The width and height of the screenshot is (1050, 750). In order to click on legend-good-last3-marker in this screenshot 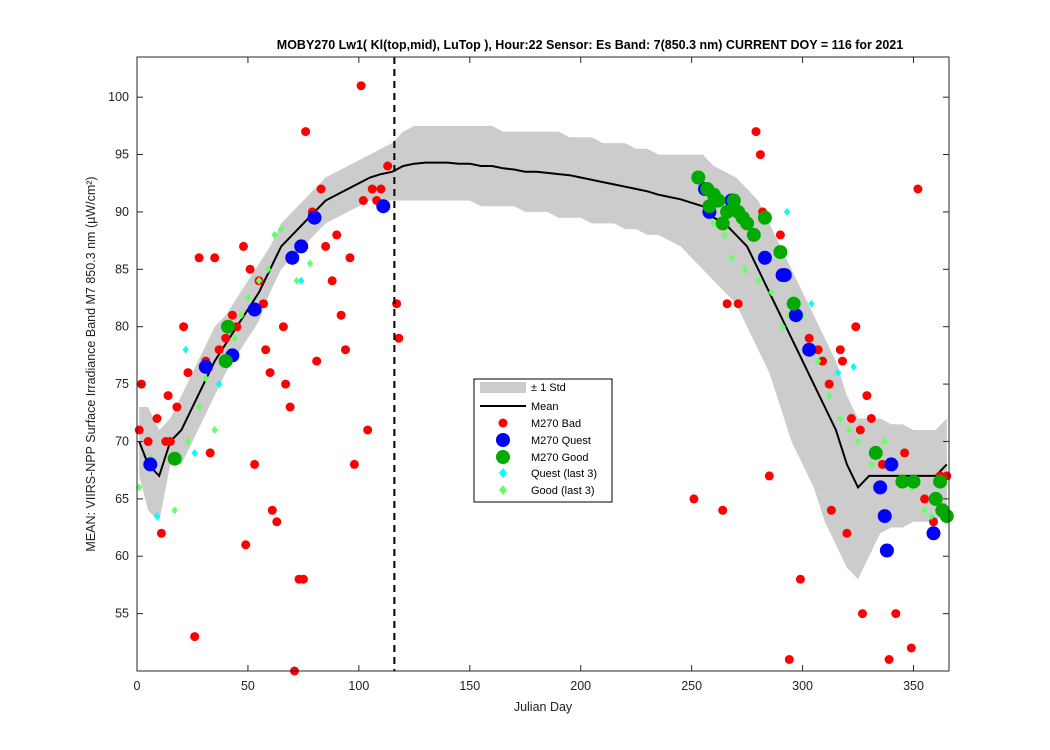, I will do `click(503, 490)`.